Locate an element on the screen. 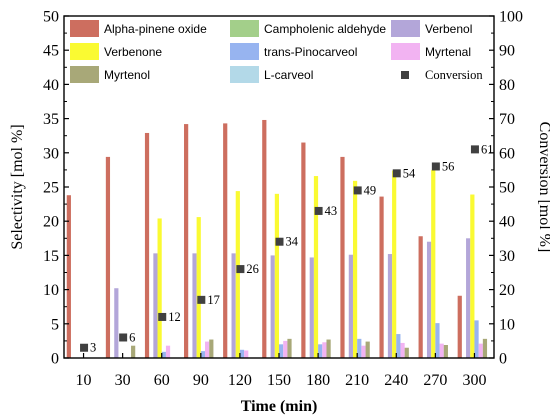  x-tick-label: 60 is located at coordinates (162, 380).